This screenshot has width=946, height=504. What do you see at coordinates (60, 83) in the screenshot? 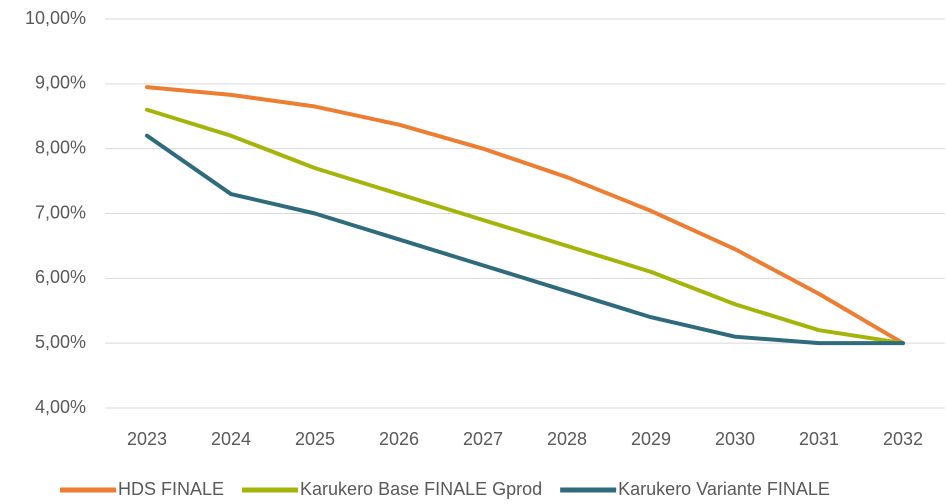
I see `y-tick-label: 9,00%` at bounding box center [60, 83].